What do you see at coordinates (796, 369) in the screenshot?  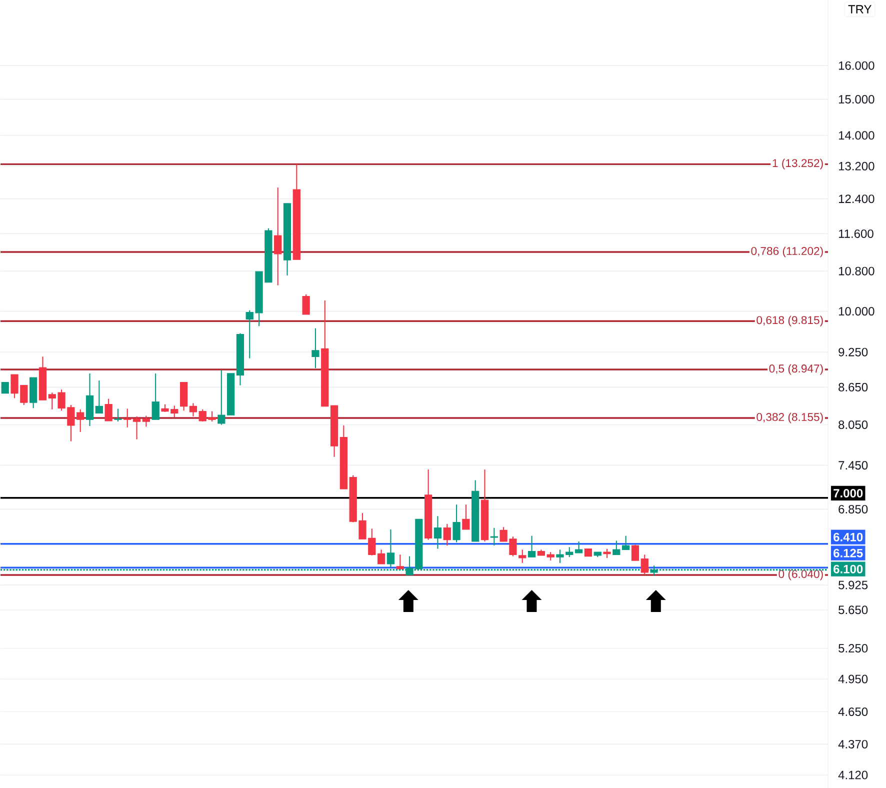 I see `ref-line-label: 0,5 (8.947)` at bounding box center [796, 369].